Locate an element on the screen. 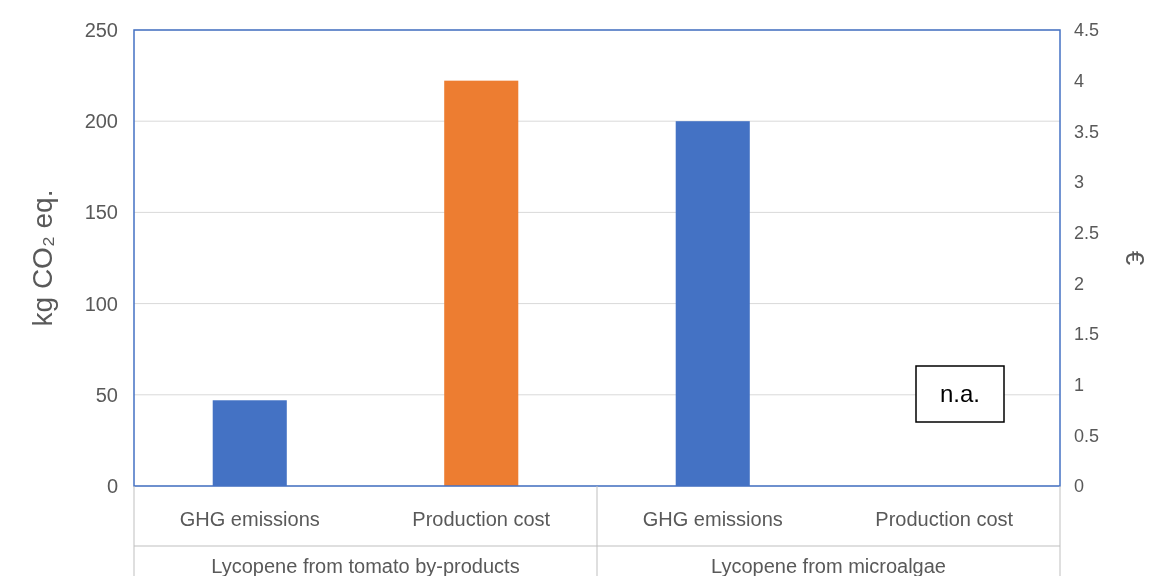 The width and height of the screenshot is (1160, 576). y2-axis-title: € is located at coordinates (1135, 258).